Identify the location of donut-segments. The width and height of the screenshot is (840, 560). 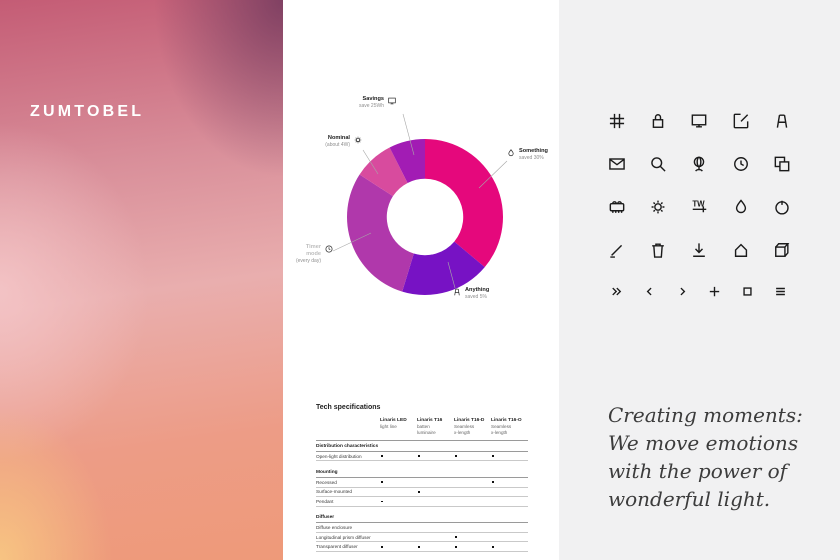
(424, 217).